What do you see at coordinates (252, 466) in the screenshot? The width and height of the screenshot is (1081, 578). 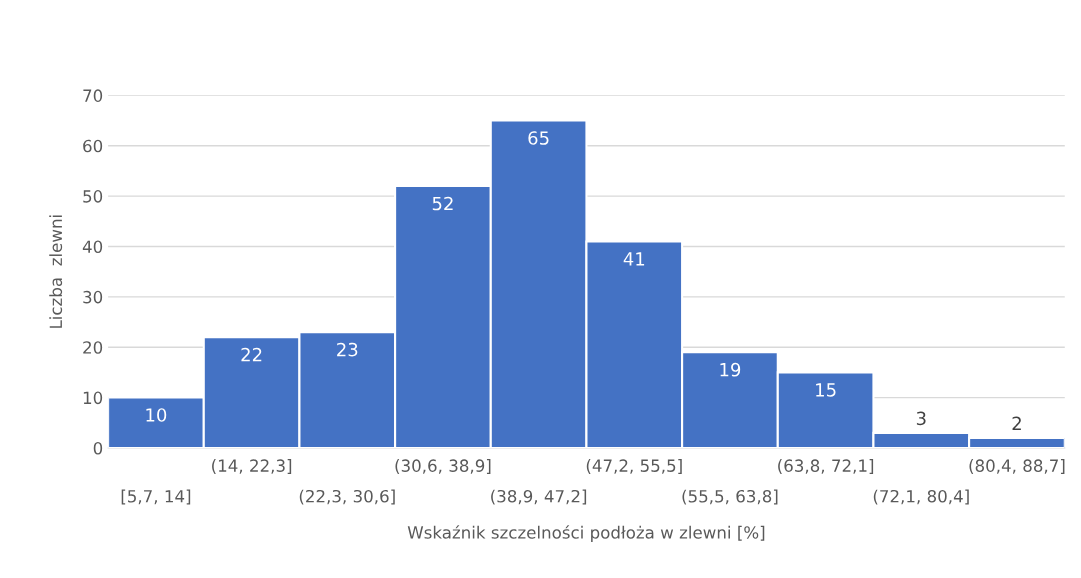 I see `x-tick-label: (14, 22,3]` at bounding box center [252, 466].